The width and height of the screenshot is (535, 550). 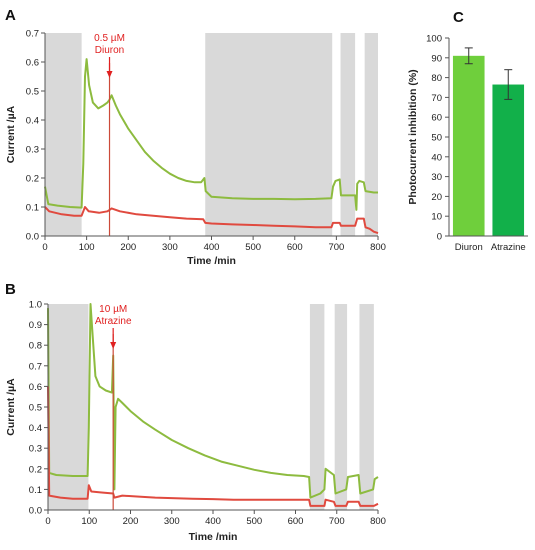 What do you see at coordinates (436, 98) in the screenshot?
I see `y-tick-label: 70` at bounding box center [436, 98].